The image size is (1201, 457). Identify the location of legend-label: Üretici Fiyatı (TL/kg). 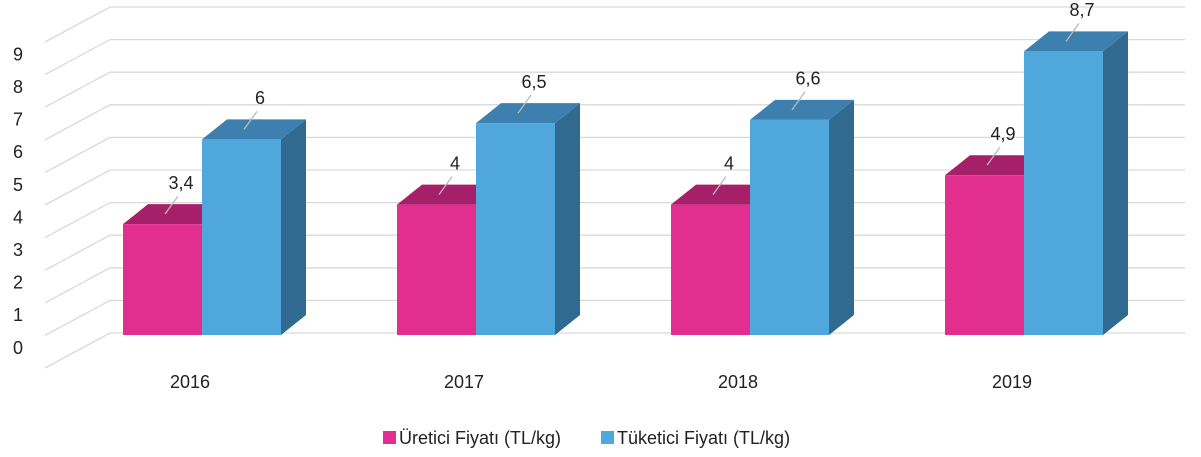
(480, 438).